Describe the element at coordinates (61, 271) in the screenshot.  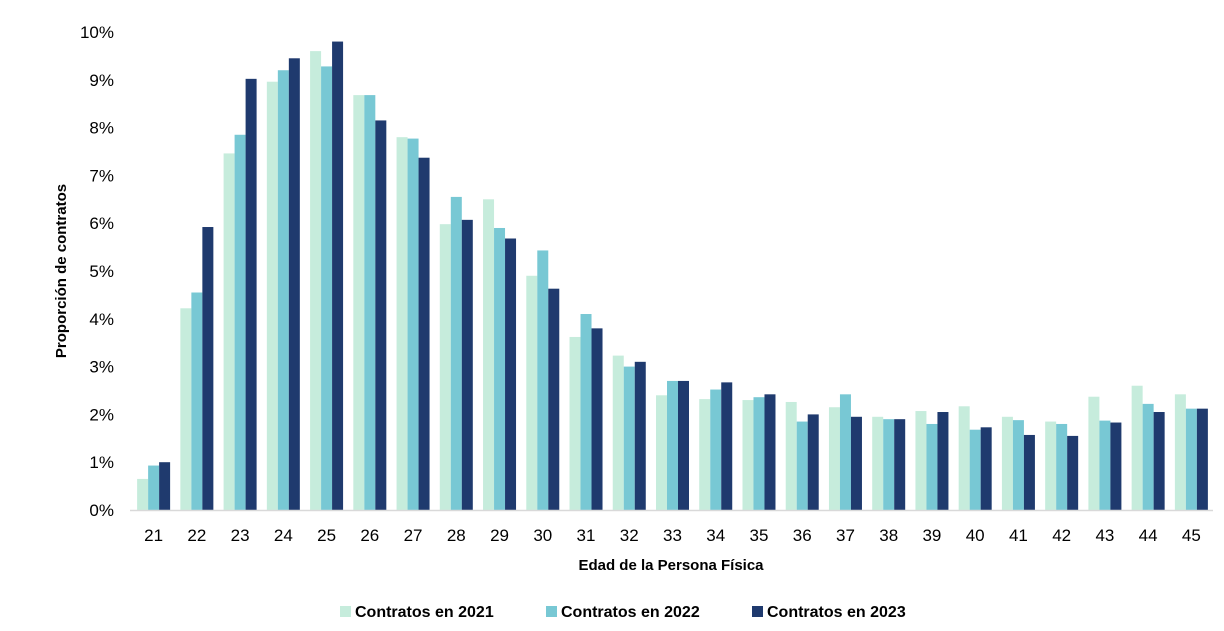
I see `y-axis-title: Proporción de contratos` at that location.